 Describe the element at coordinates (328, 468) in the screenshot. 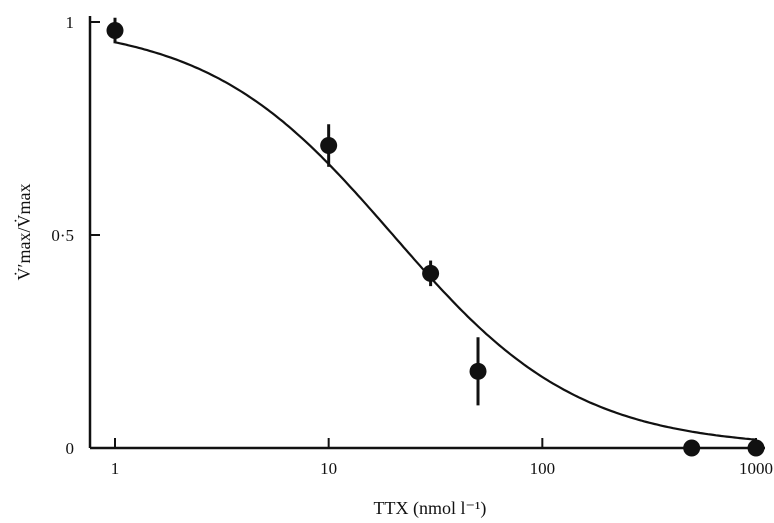

I see `x-tick-label: 10` at that location.